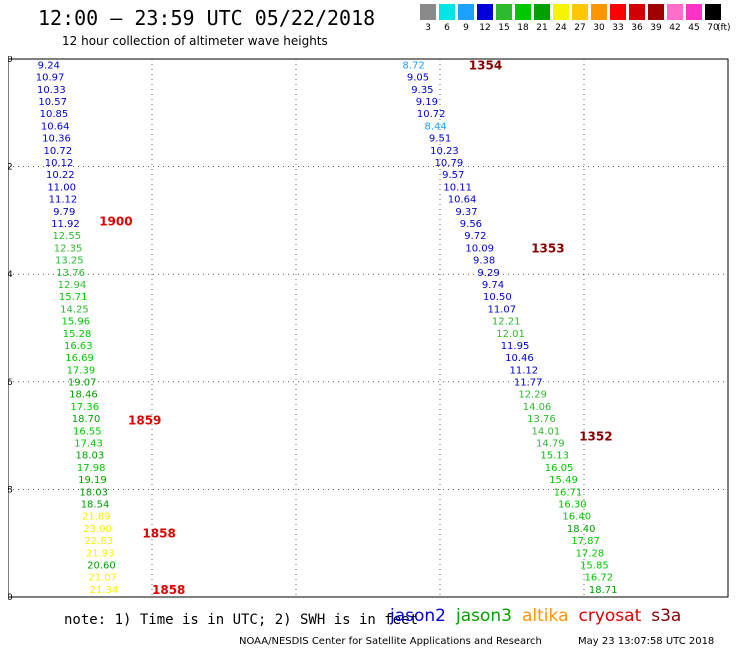 The height and width of the screenshot is (650, 740). What do you see at coordinates (493, 285) in the screenshot?
I see `wave-height-value: 9.74` at bounding box center [493, 285].